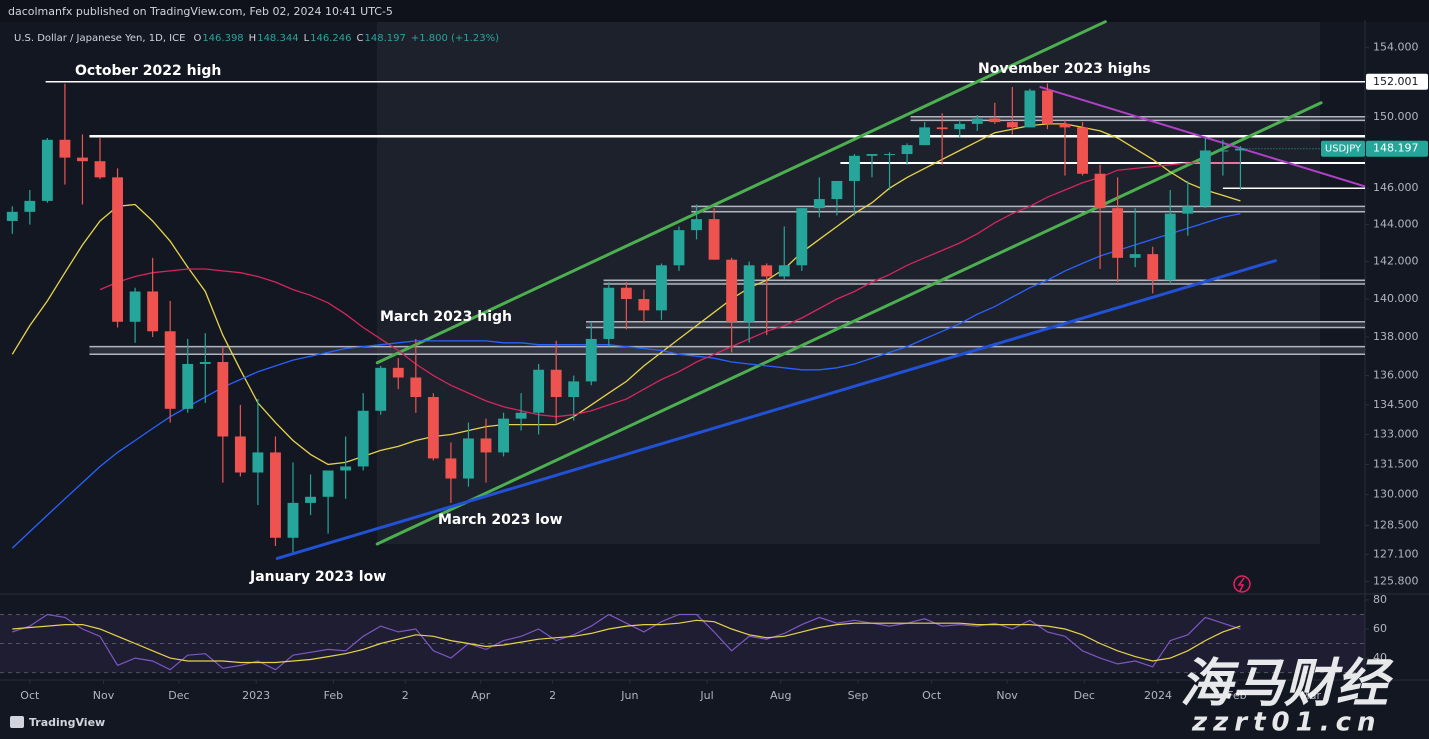 Image resolution: width=1429 pixels, height=739 pixels. What do you see at coordinates (481, 695) in the screenshot?
I see `x-tick-label: Apr` at bounding box center [481, 695].